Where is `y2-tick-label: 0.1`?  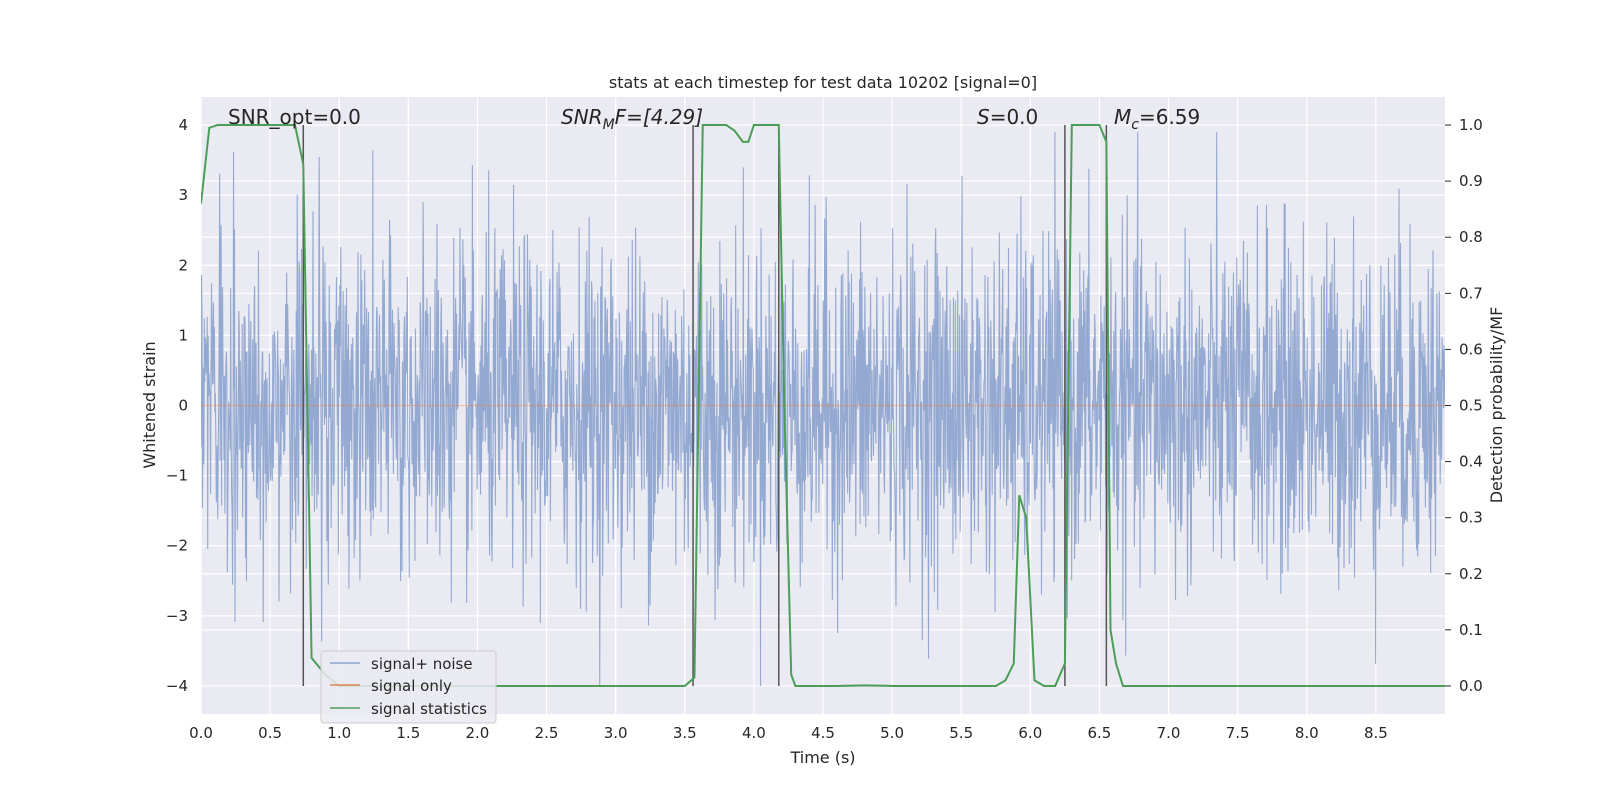 y2-tick-label: 0.1 is located at coordinates (1471, 630).